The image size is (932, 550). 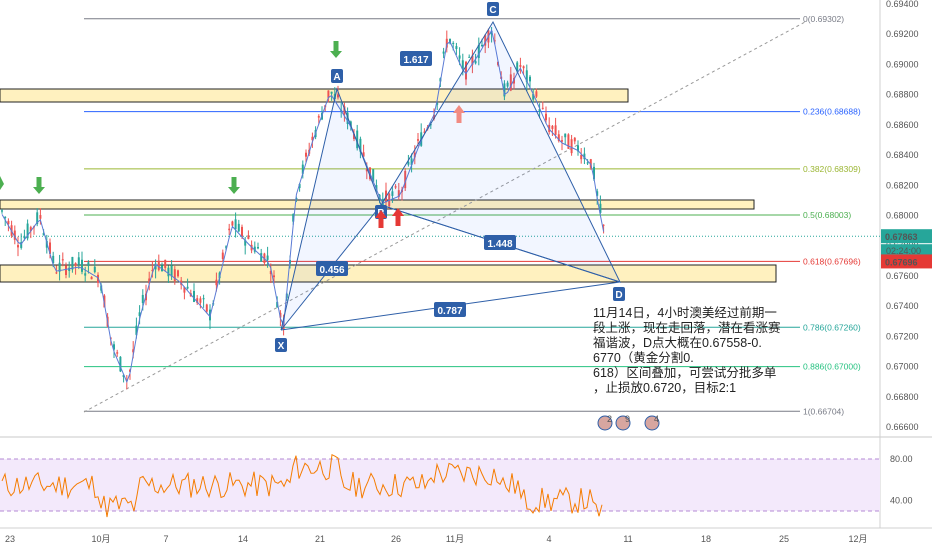 What do you see at coordinates (243, 539) in the screenshot?
I see `time-tick-label: 14` at bounding box center [243, 539].